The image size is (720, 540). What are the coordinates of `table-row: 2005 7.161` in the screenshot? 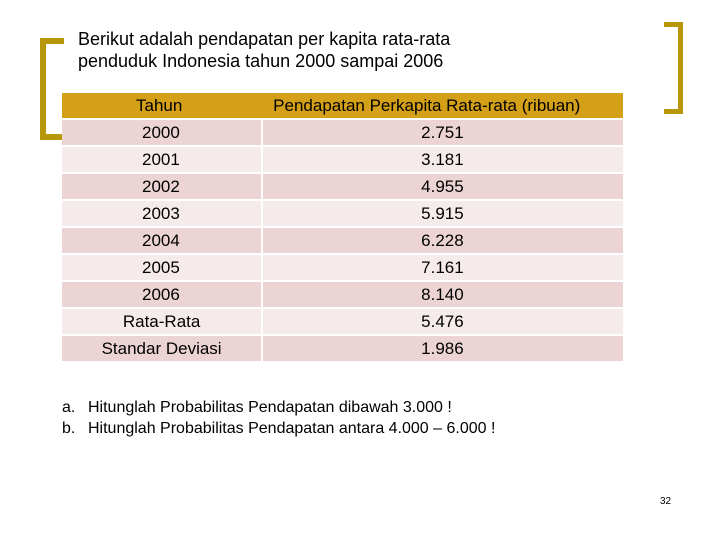 It's located at (342, 267).